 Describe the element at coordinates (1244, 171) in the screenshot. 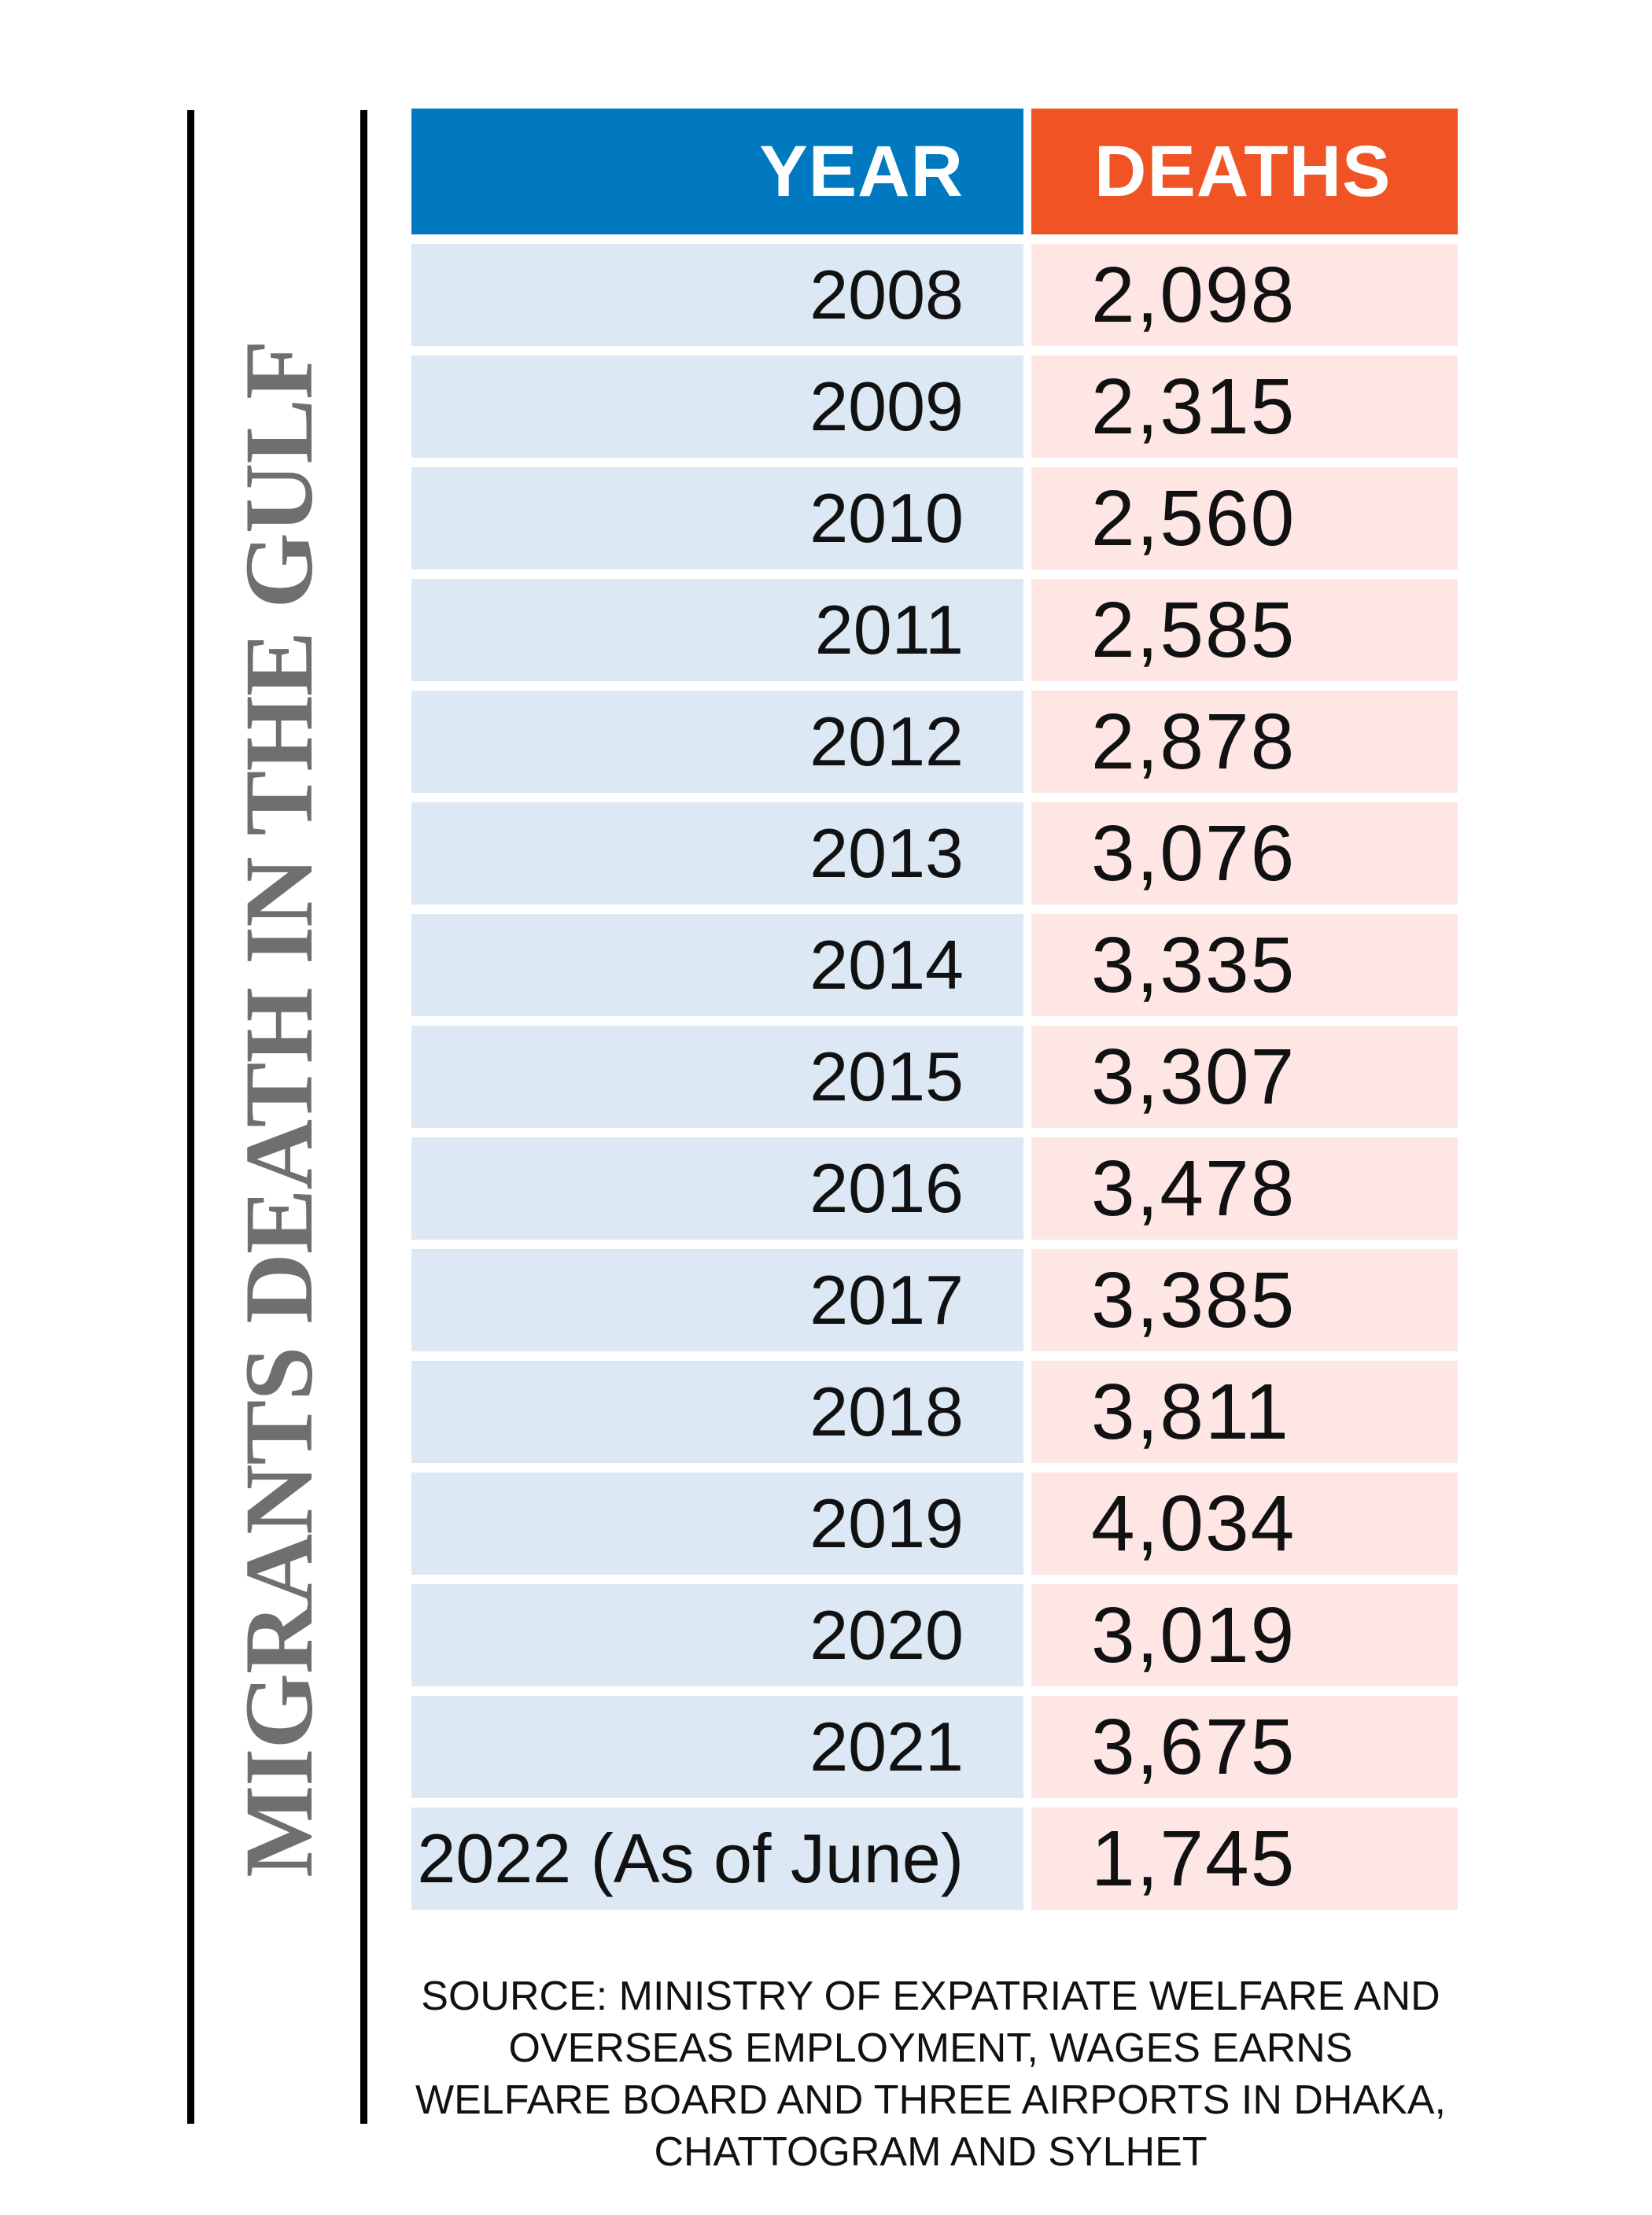

I see `deaths-column-header: DEATHS` at that location.